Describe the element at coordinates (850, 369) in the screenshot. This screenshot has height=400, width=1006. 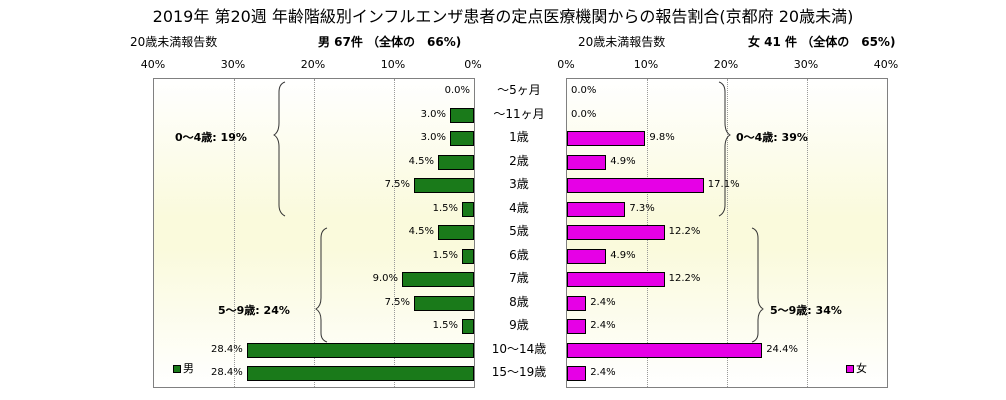
I see `legend-female-swatch` at that location.